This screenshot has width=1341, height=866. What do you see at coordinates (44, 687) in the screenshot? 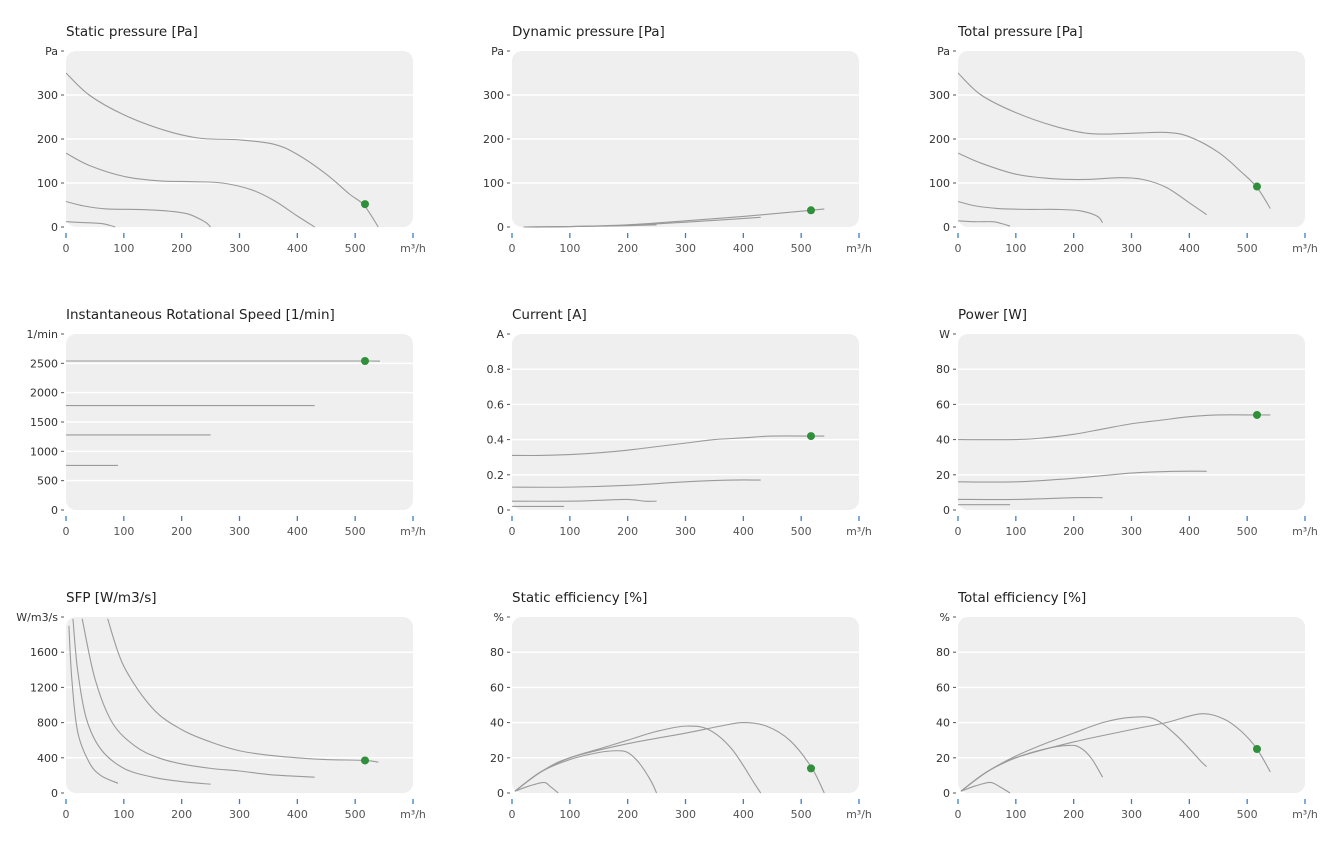
I see `y-tick-label: 1200` at bounding box center [44, 687].